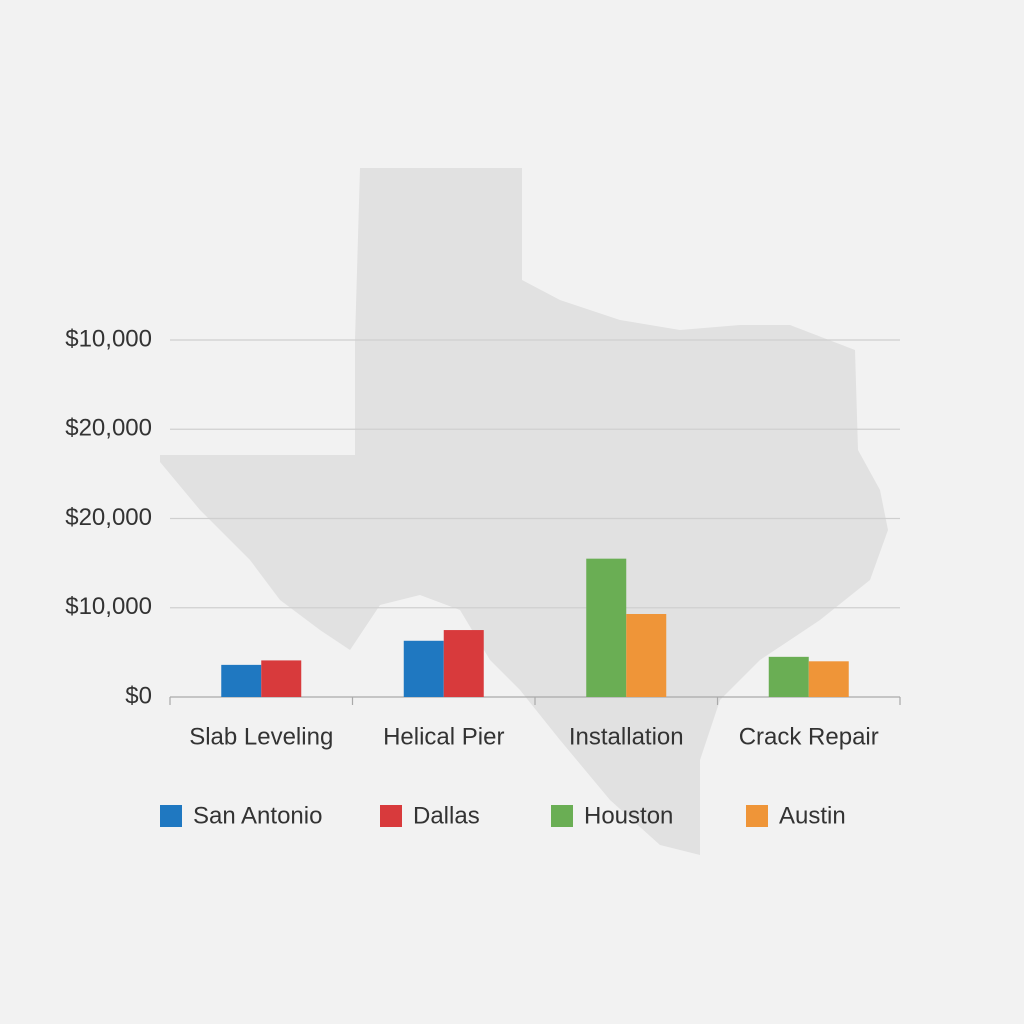 The image size is (1024, 1024). Describe the element at coordinates (261, 736) in the screenshot. I see `x-tick-label: Slab Leveling` at that location.